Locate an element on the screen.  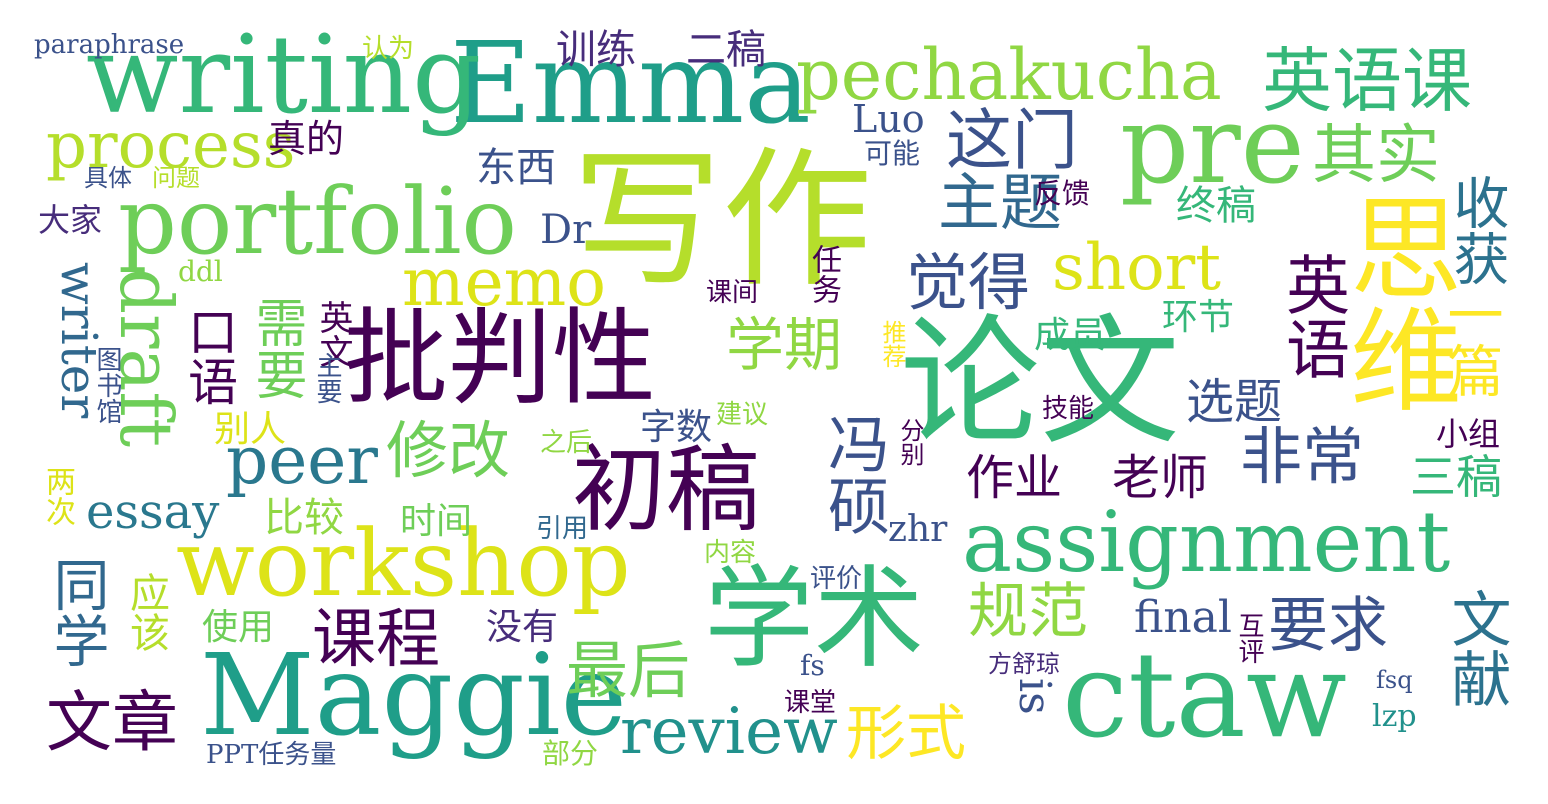
word-review: review is located at coordinates (729, 732).